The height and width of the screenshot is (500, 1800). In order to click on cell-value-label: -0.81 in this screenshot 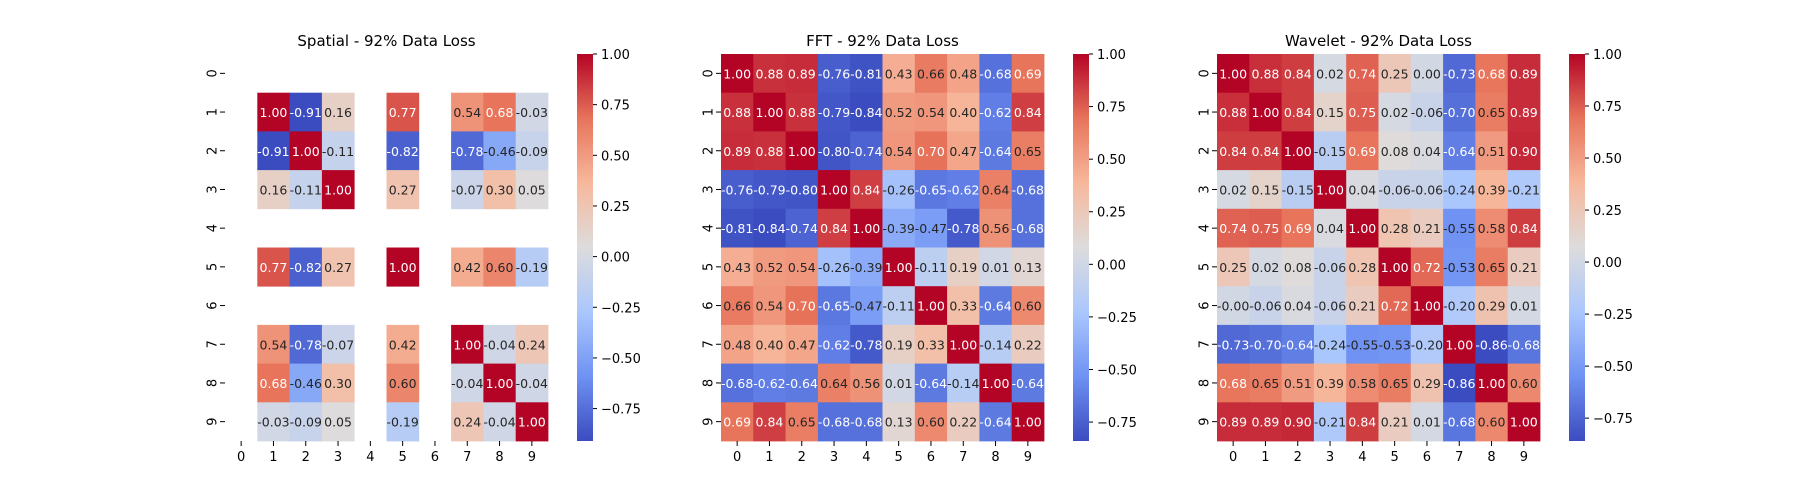, I will do `click(866, 73)`.